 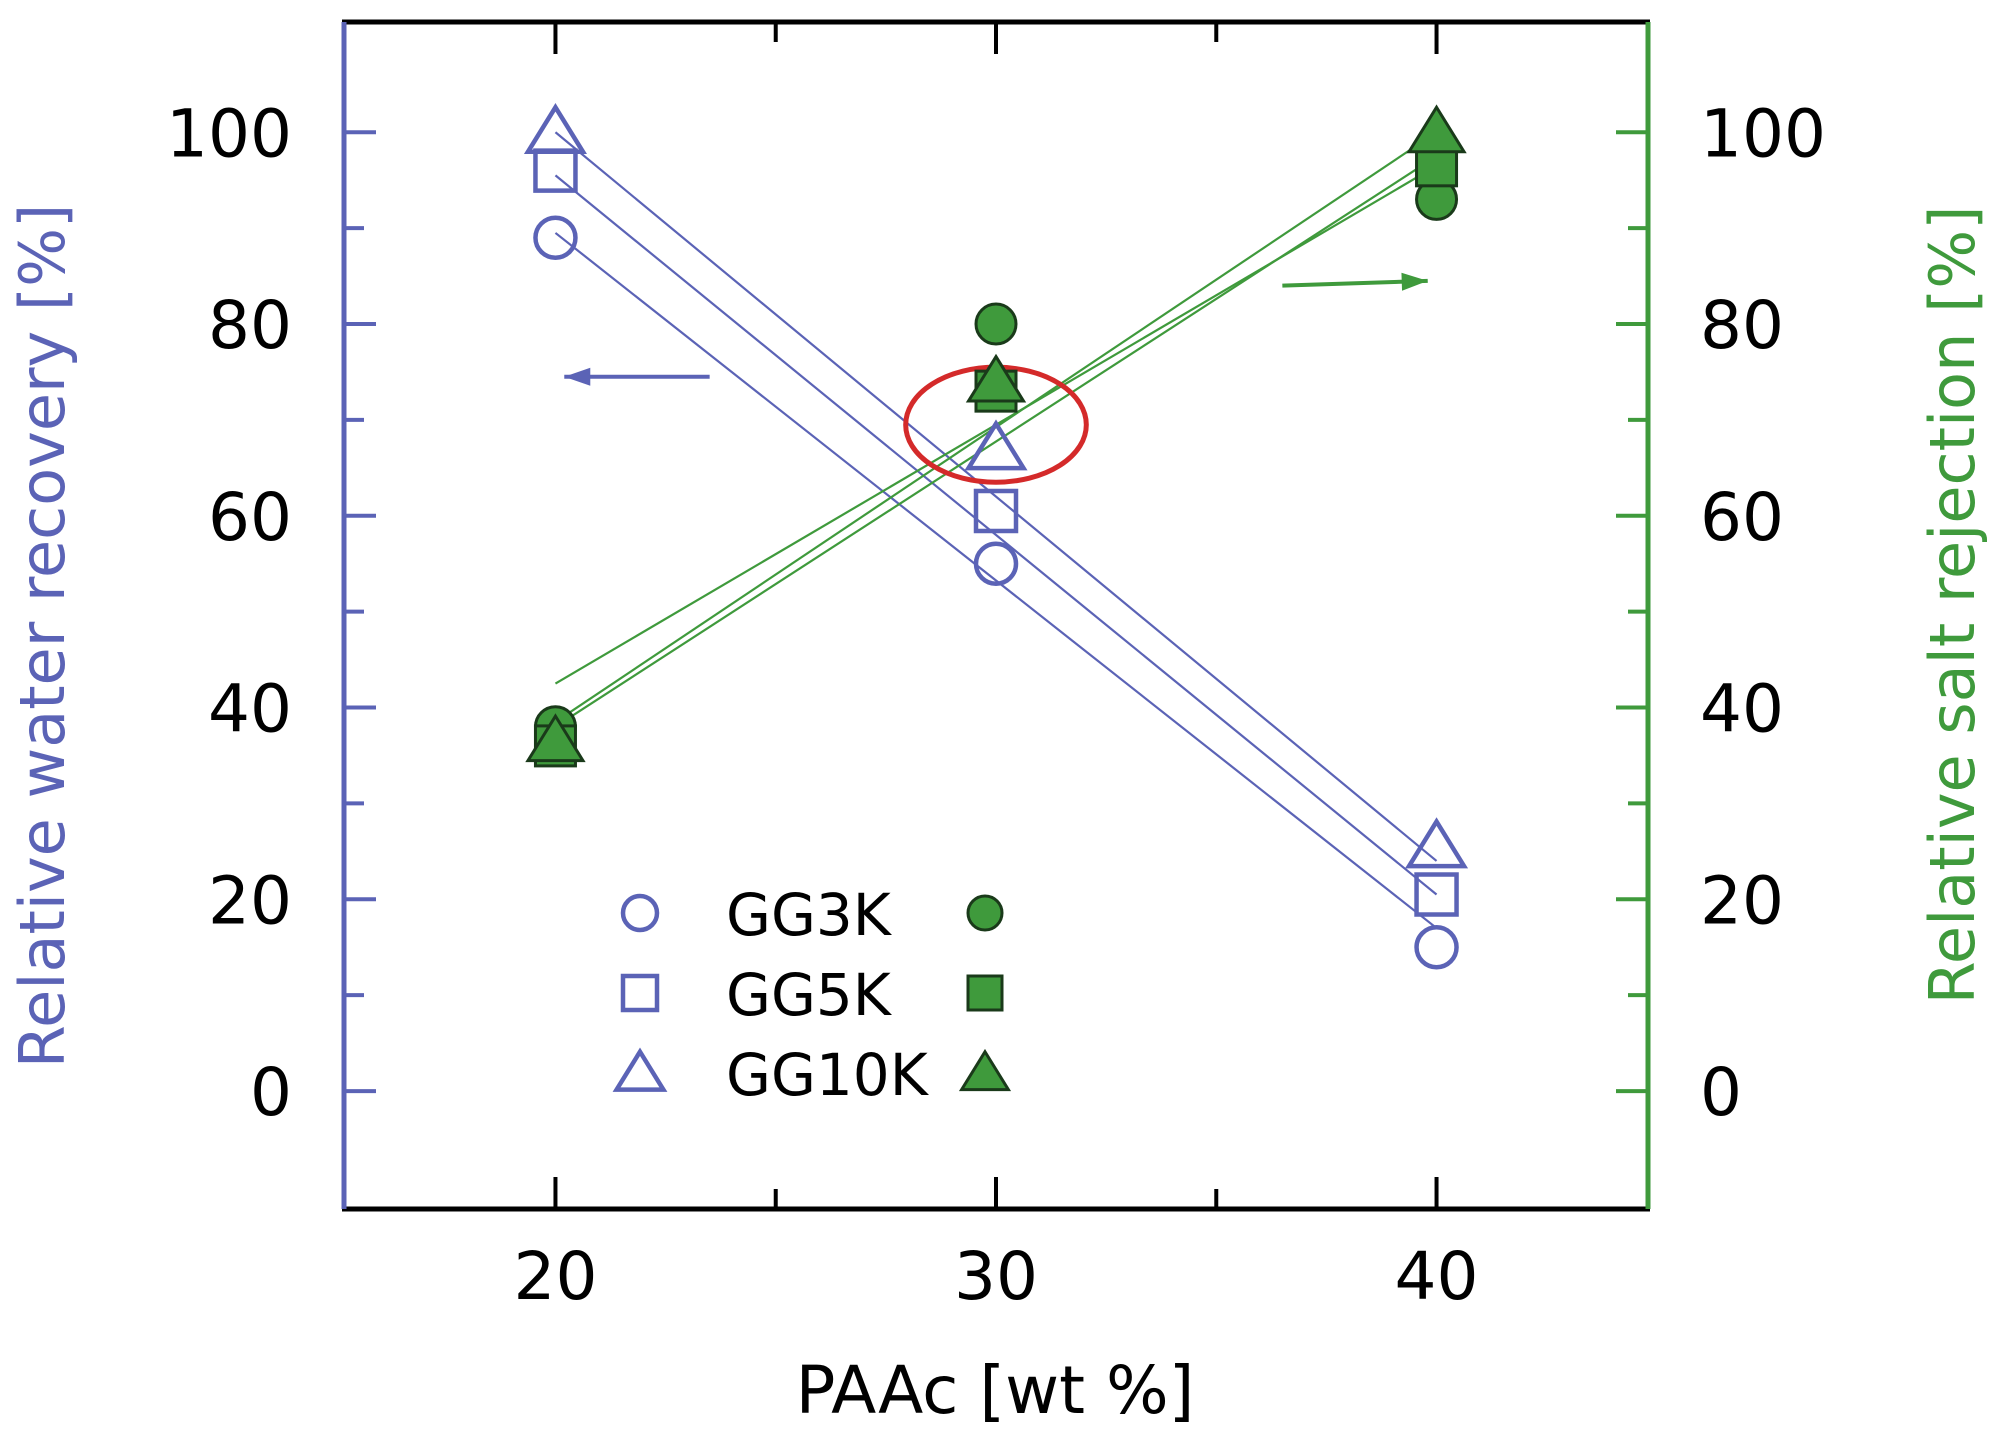 What do you see at coordinates (1414, 281) in the screenshot?
I see `arrow-head-right` at bounding box center [1414, 281].